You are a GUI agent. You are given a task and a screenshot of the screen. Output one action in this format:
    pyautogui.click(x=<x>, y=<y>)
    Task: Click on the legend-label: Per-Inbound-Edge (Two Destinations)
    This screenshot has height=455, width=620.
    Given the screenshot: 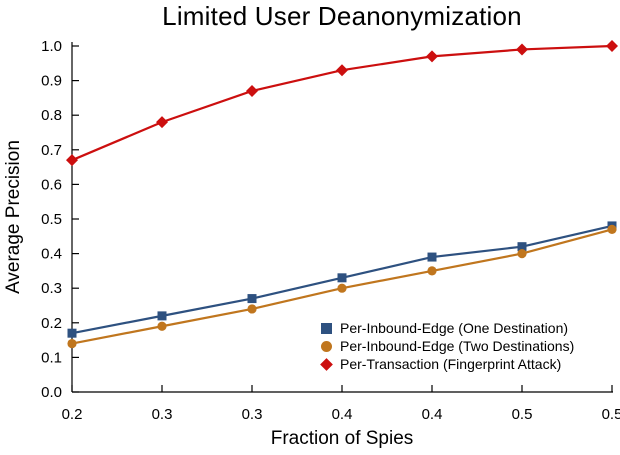 What is the action you would take?
    pyautogui.click(x=457, y=346)
    